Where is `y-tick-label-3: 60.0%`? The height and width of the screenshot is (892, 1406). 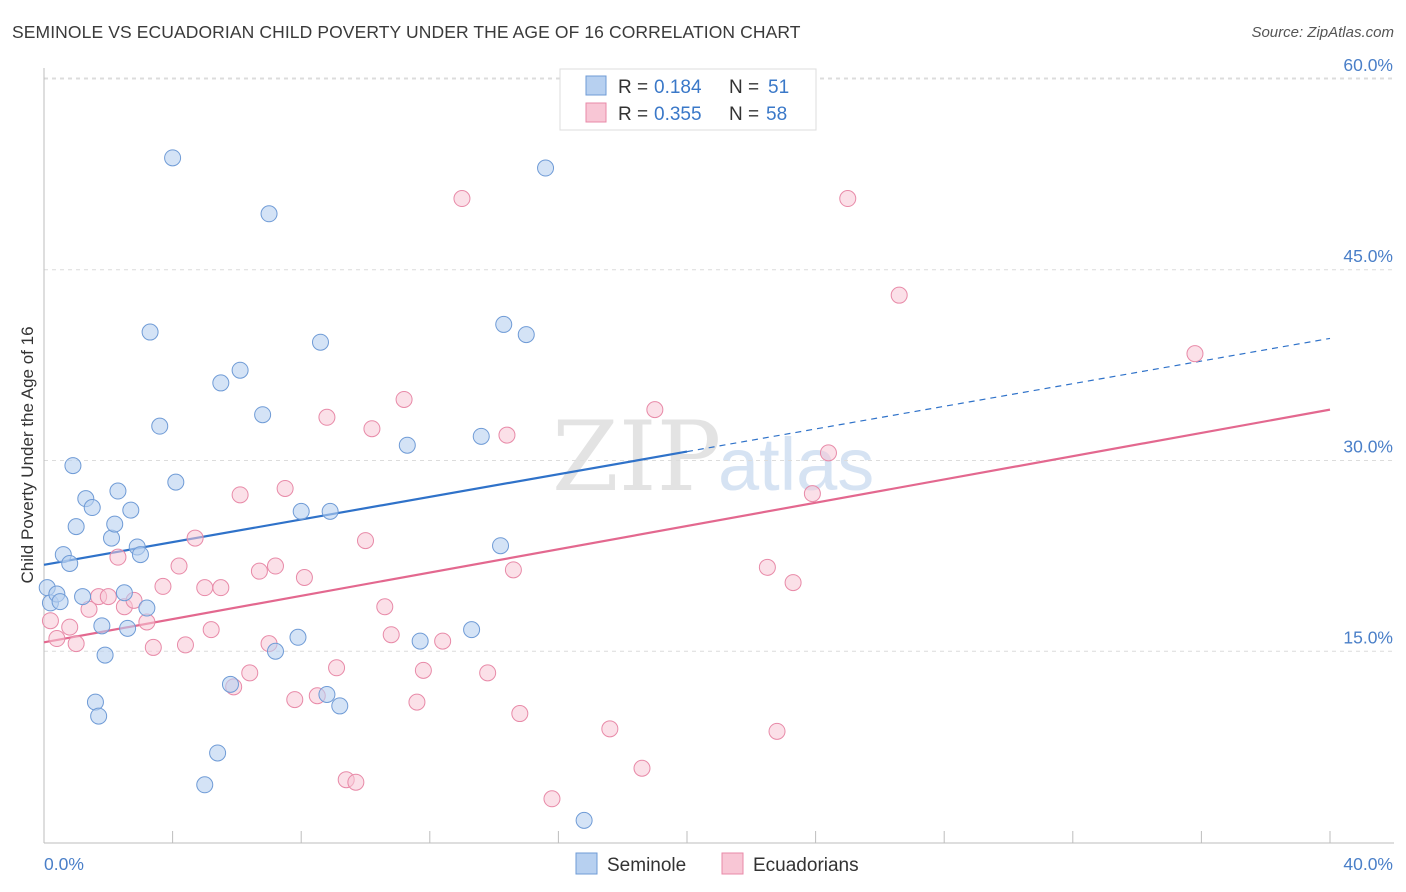 y-tick-label-3: 60.0% is located at coordinates (1368, 65).